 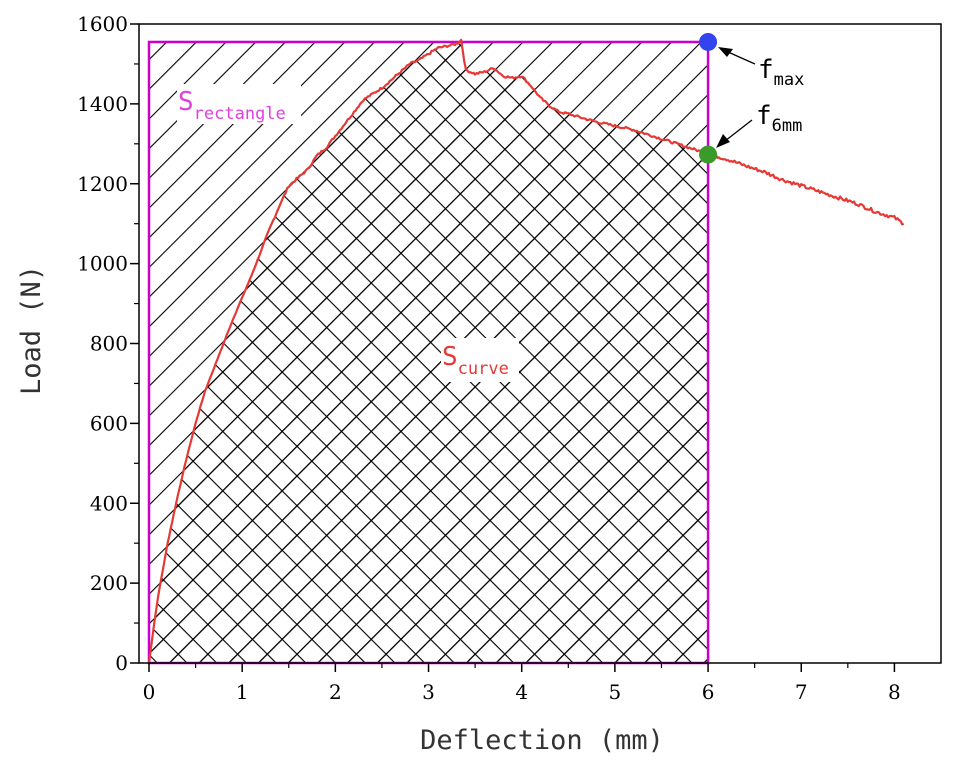 I want to click on y-tick-label: 1400, so click(x=102, y=104).